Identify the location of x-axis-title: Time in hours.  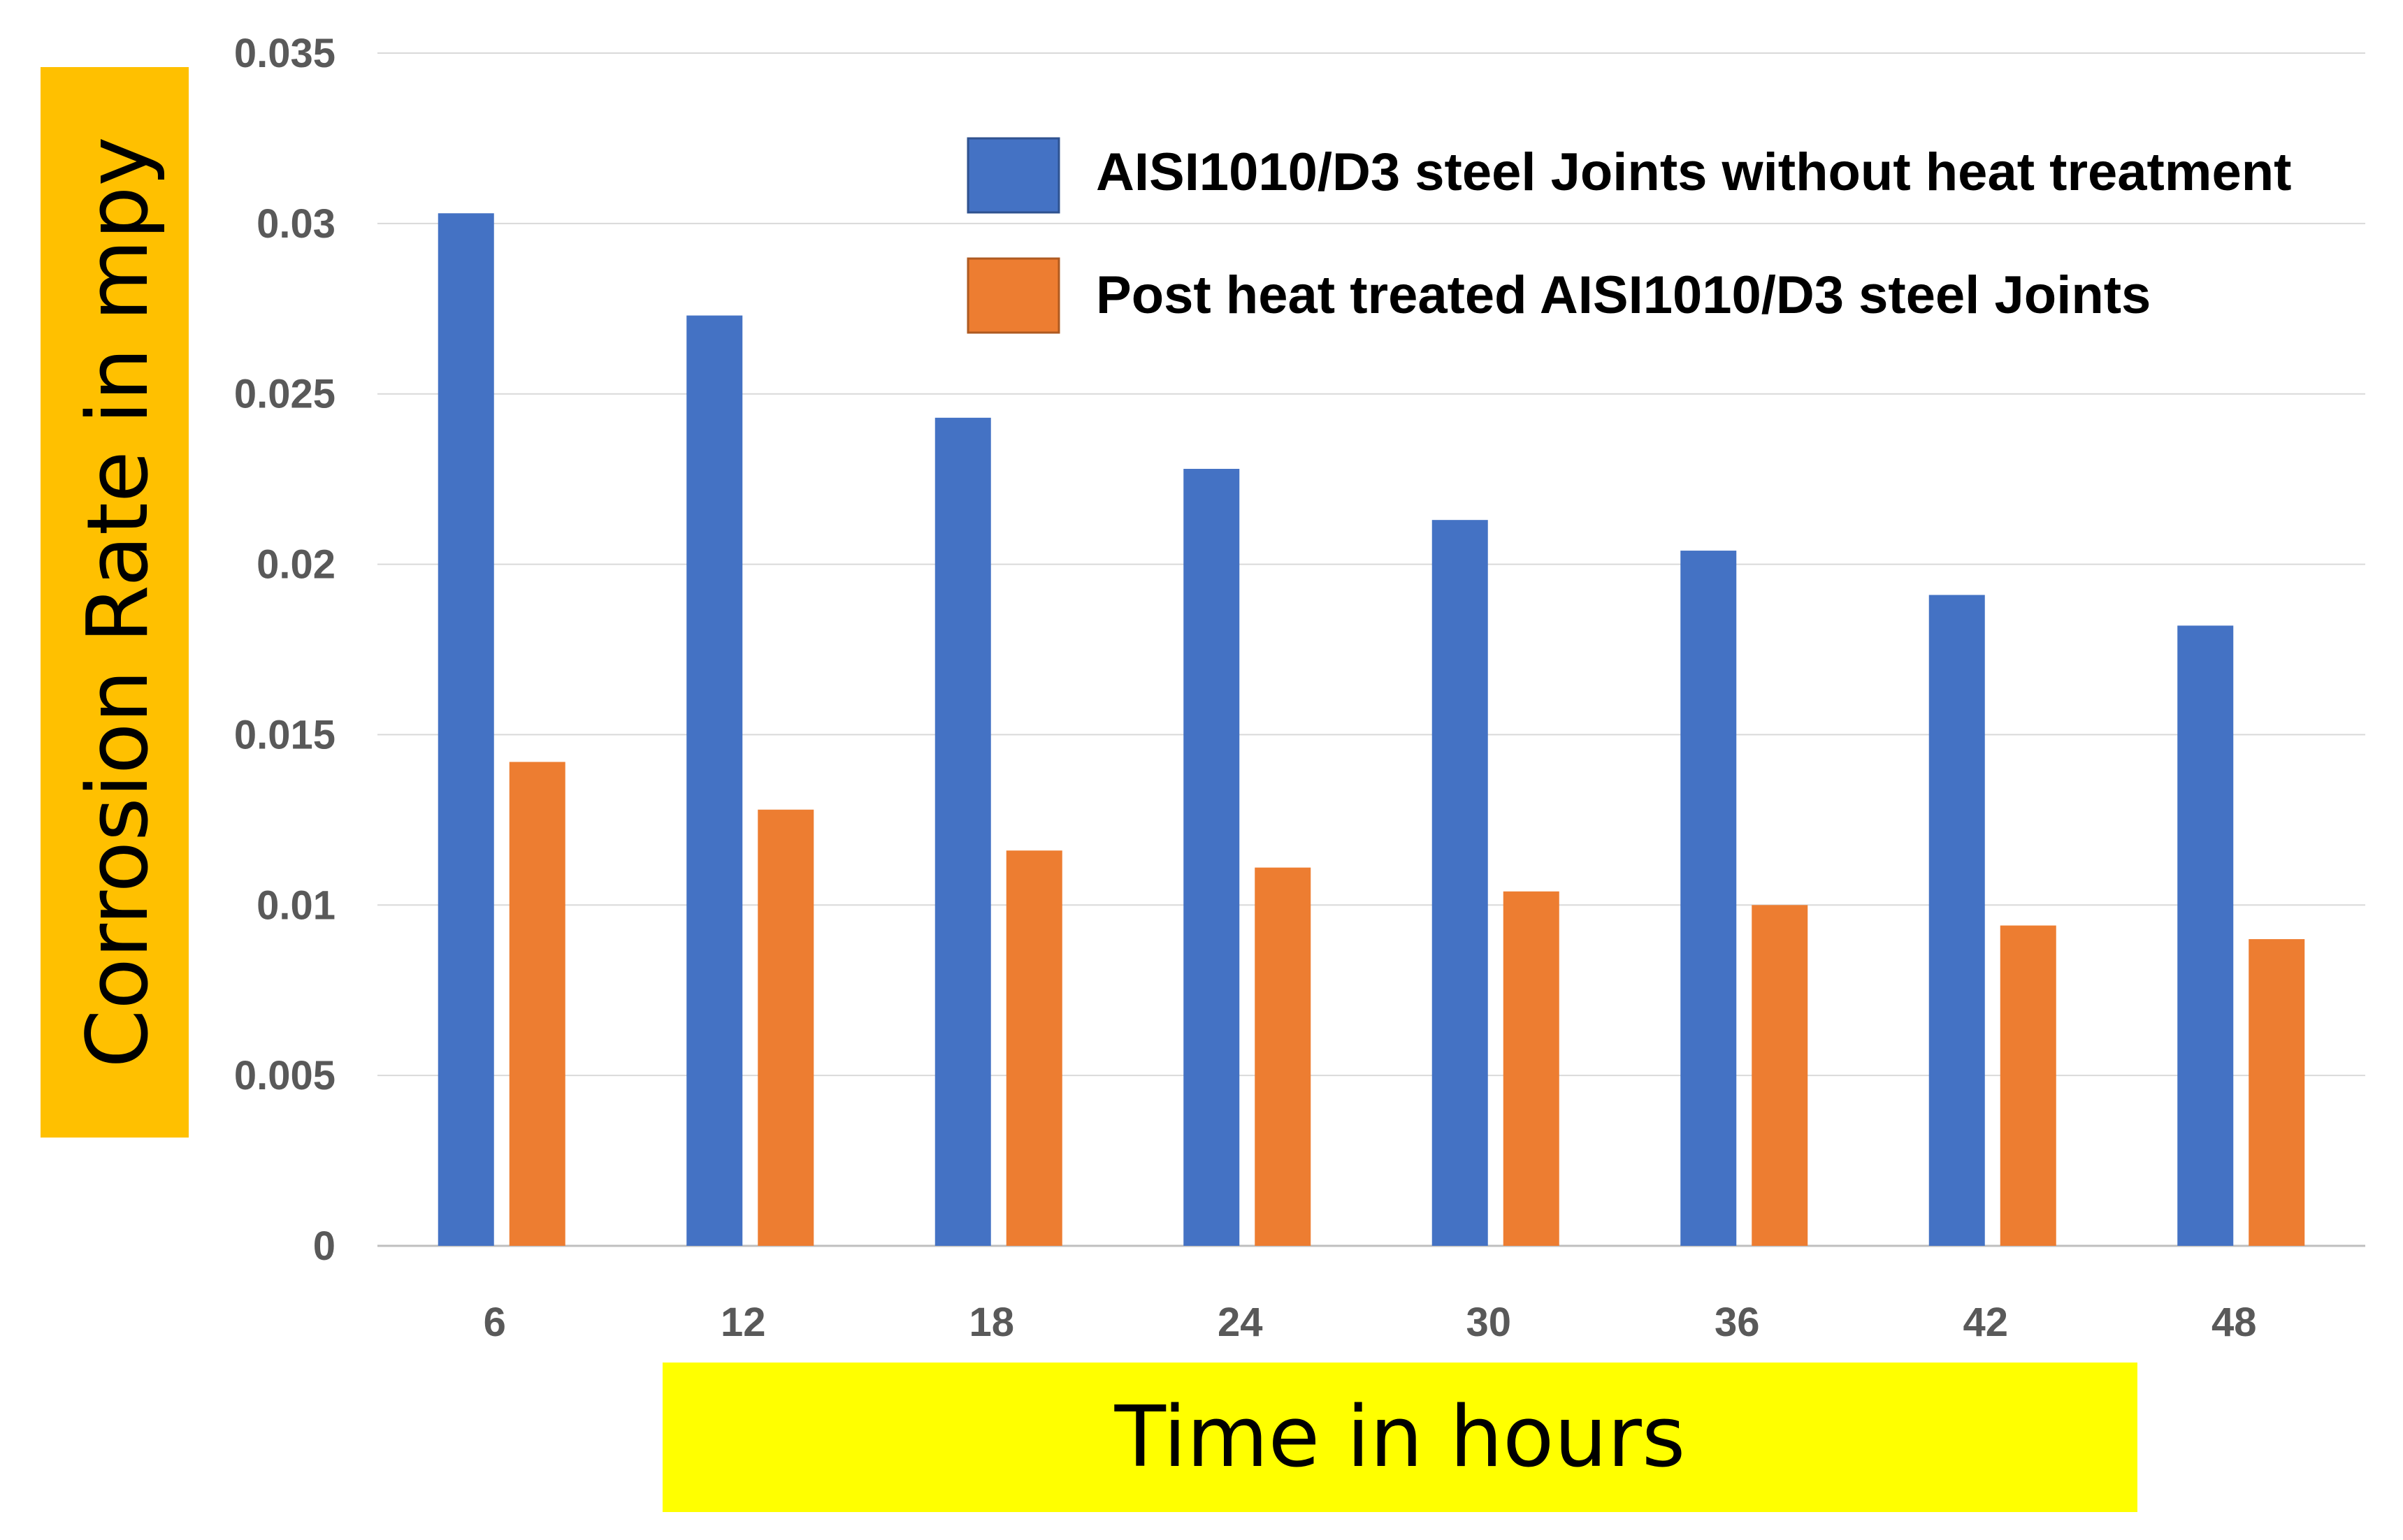
(1400, 1437).